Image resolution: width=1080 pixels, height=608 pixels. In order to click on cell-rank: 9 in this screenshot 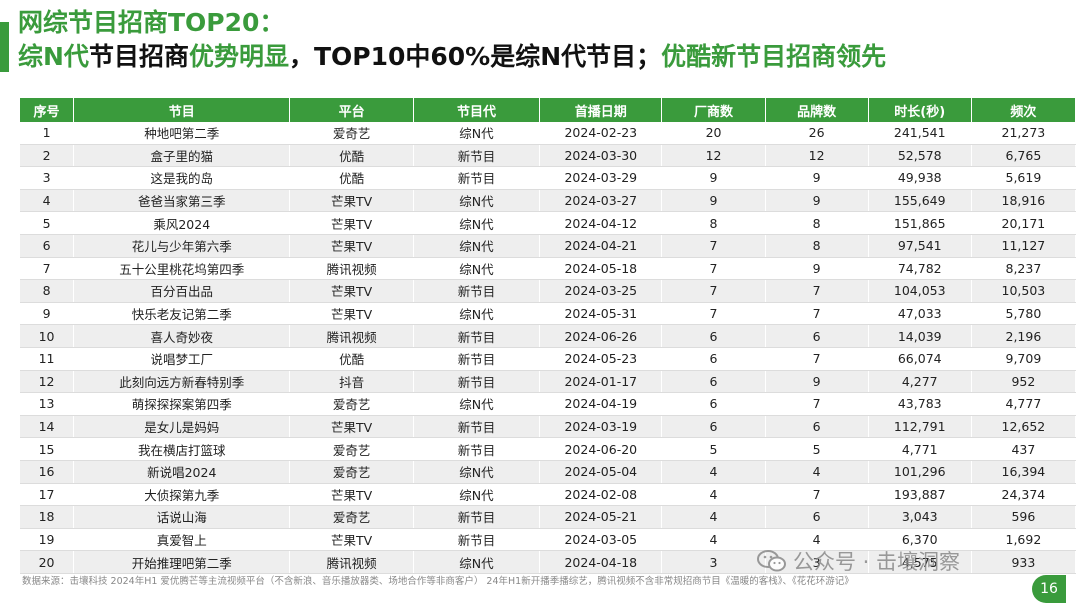, I will do `click(47, 314)`.